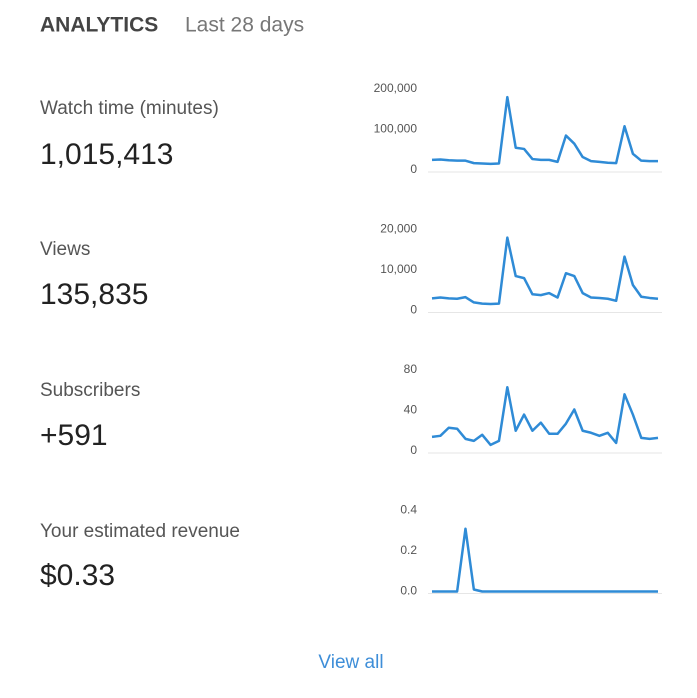 This screenshot has height=698, width=697. What do you see at coordinates (408, 510) in the screenshot?
I see `y-tick-label: 0.4` at bounding box center [408, 510].